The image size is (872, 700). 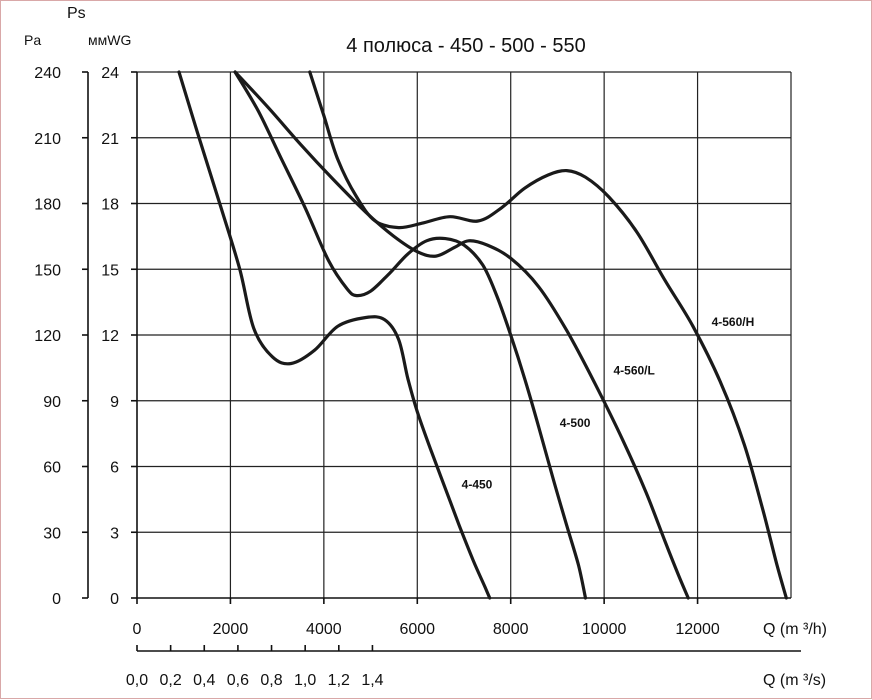 I want to click on y-tick-label-pa: 240, so click(x=47, y=73).